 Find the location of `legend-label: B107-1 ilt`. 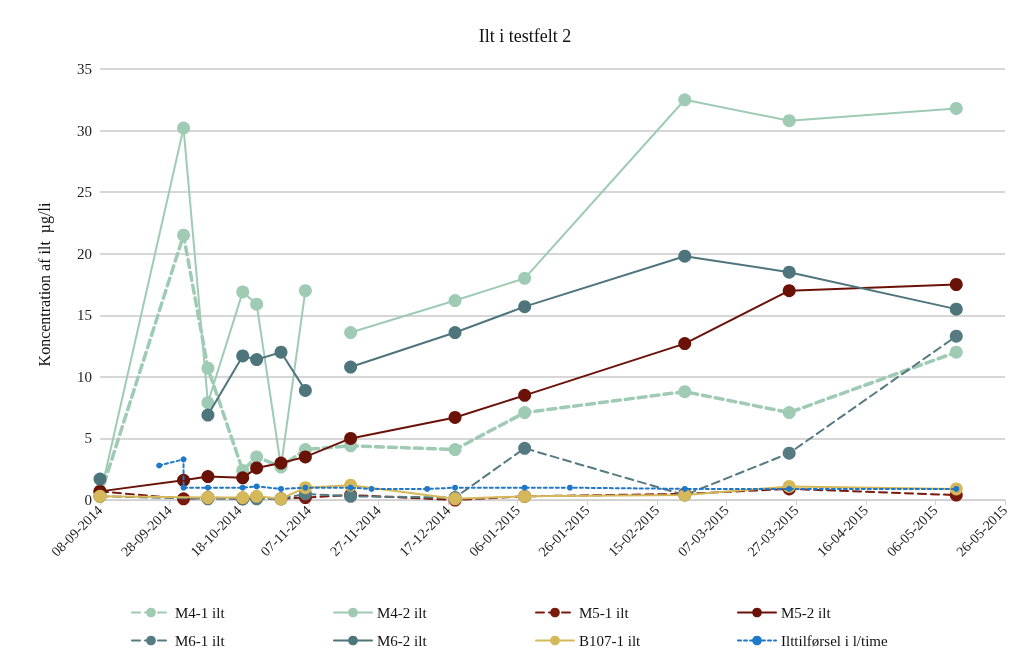

legend-label: B107-1 ilt is located at coordinates (610, 640).